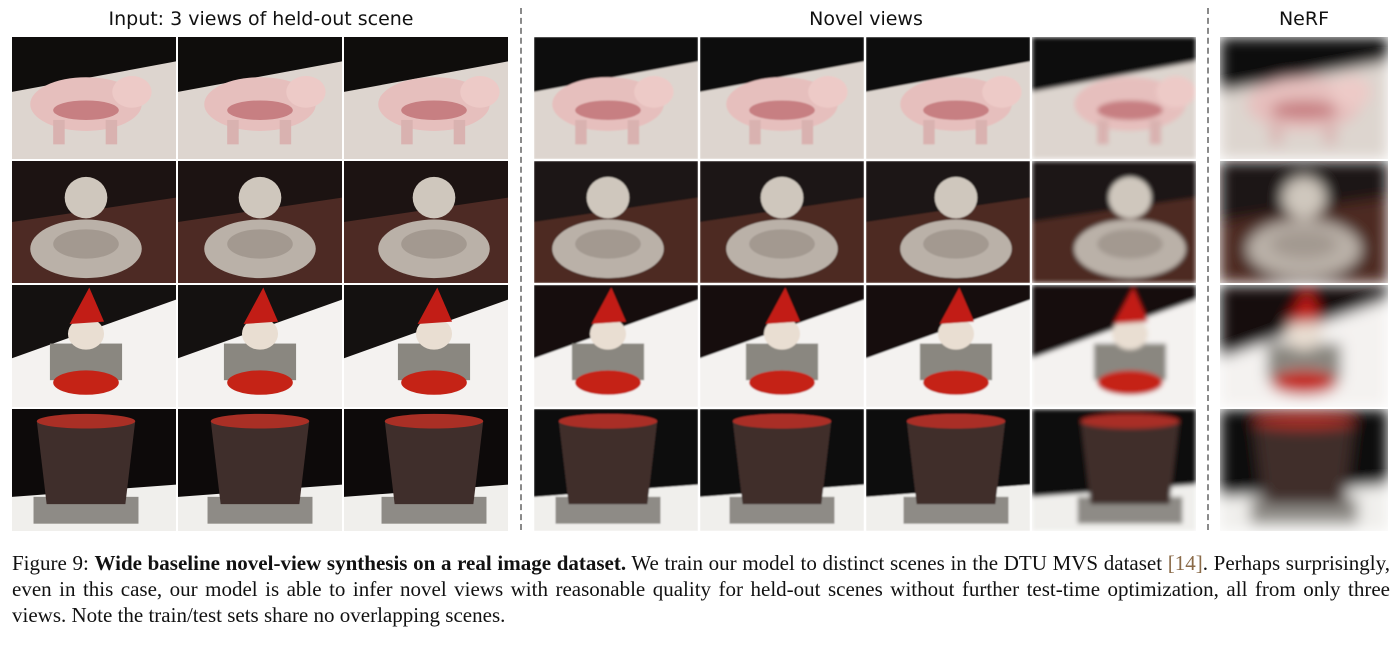  I want to click on separator-left, so click(521, 269).